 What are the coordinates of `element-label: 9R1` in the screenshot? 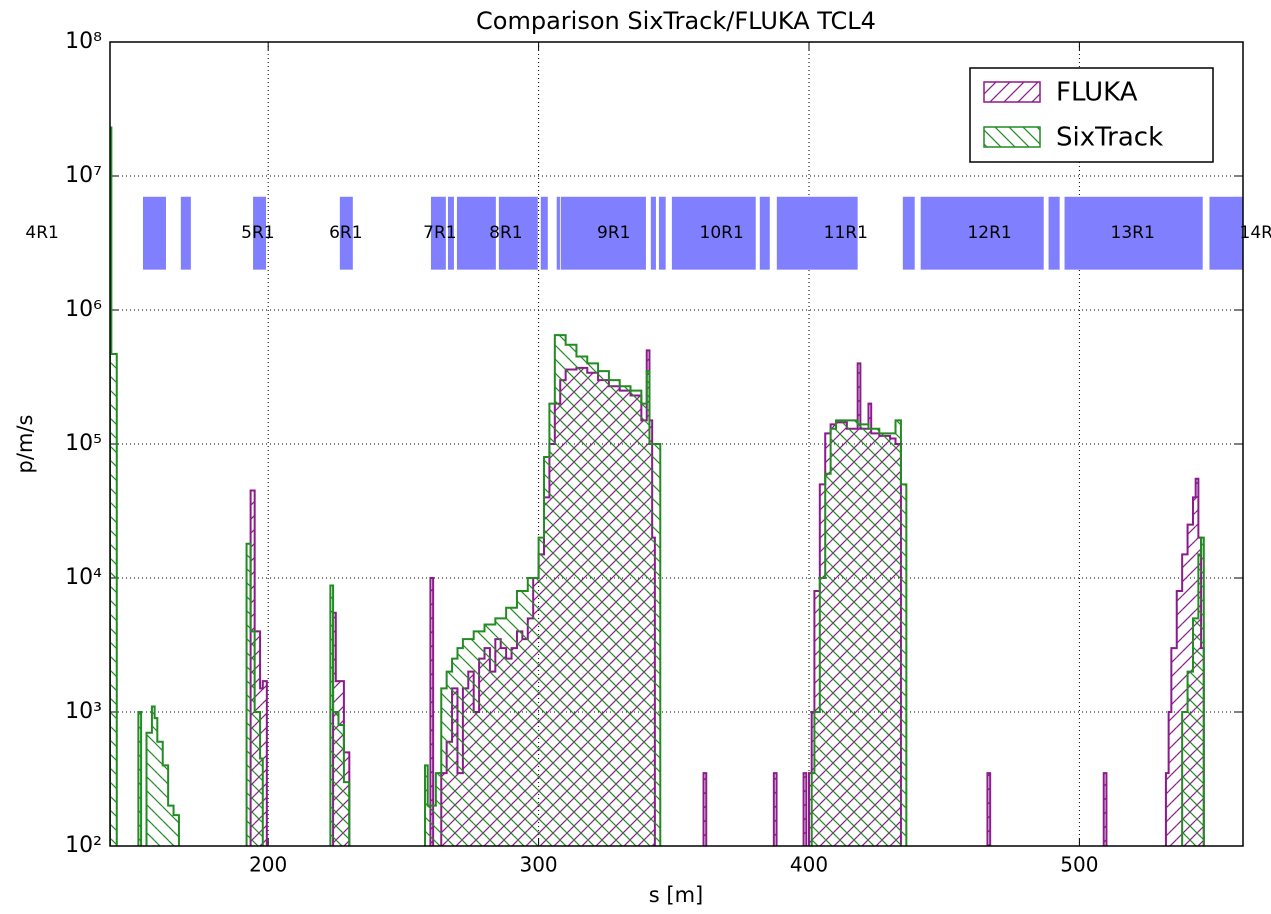 It's located at (613, 233).